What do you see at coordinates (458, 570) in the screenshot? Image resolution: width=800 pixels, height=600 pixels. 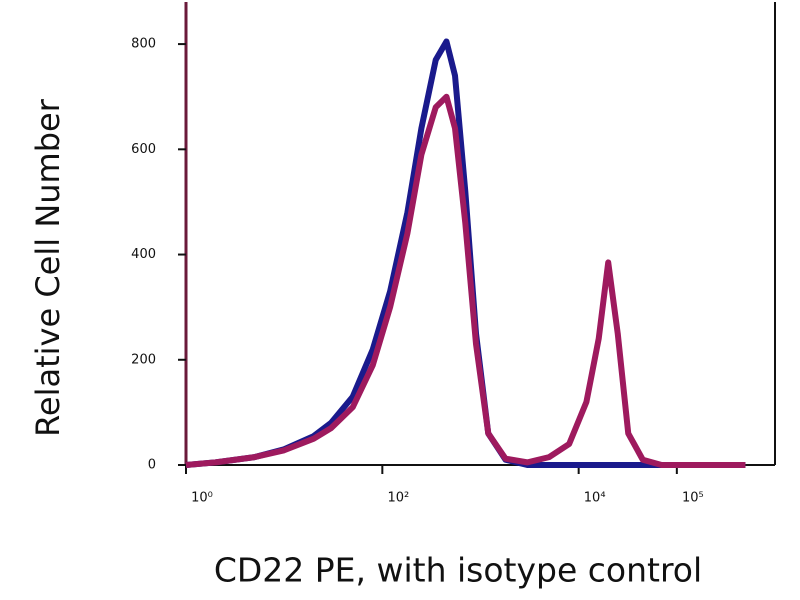 I see `x-axis-label: CD22 PE, with isotype control` at bounding box center [458, 570].